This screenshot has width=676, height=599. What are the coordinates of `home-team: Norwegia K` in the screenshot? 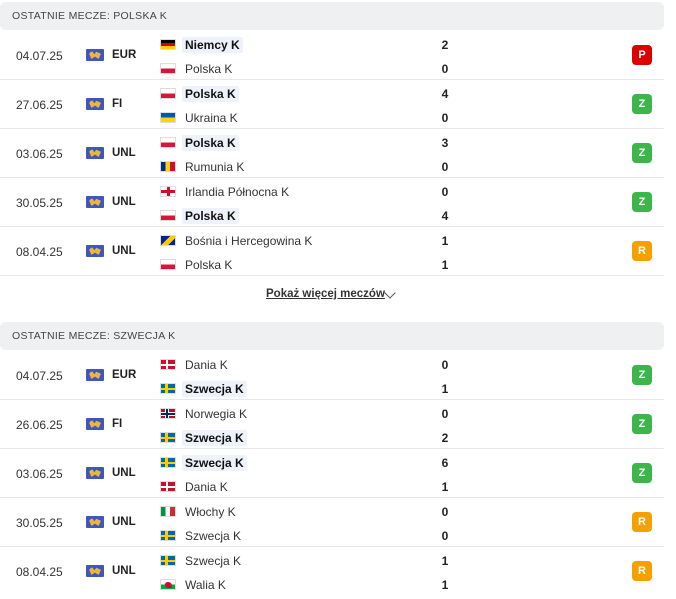 It's located at (310, 414).